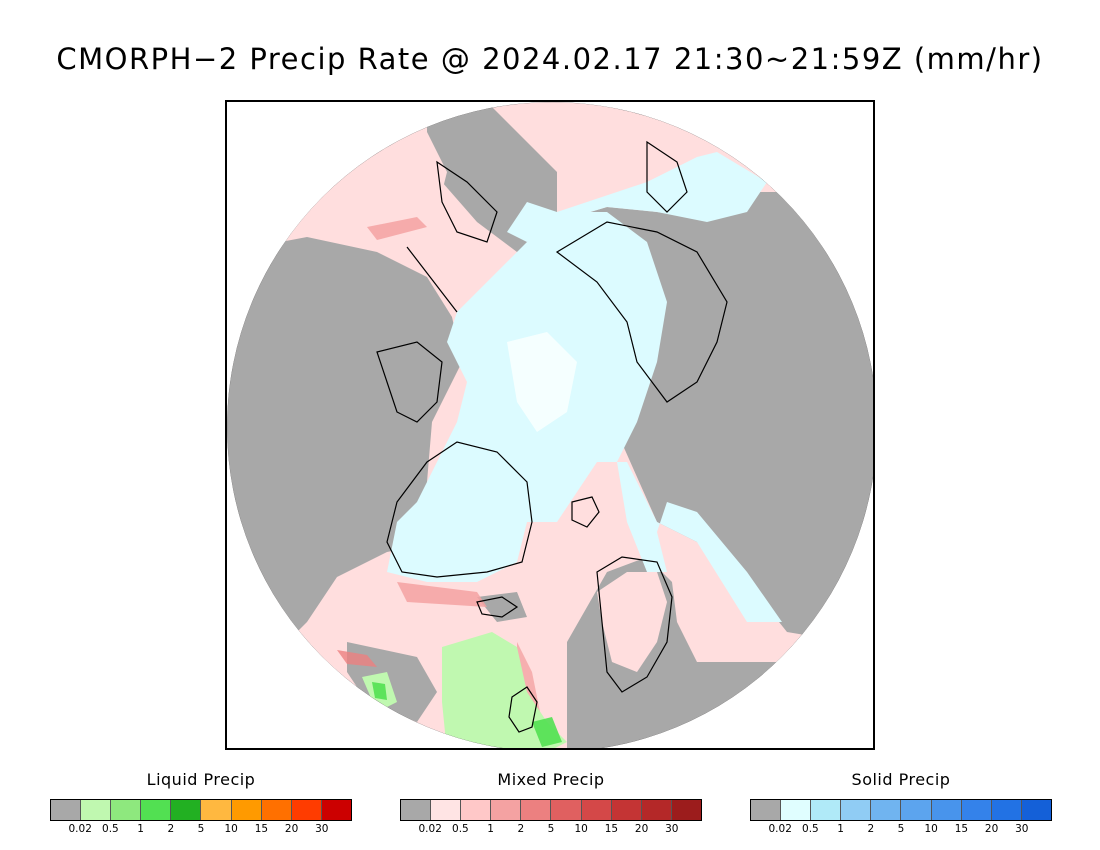 Image resolution: width=1100 pixels, height=850 pixels. What do you see at coordinates (459, 509) in the screenshot?
I see `greenland-coast` at bounding box center [459, 509].